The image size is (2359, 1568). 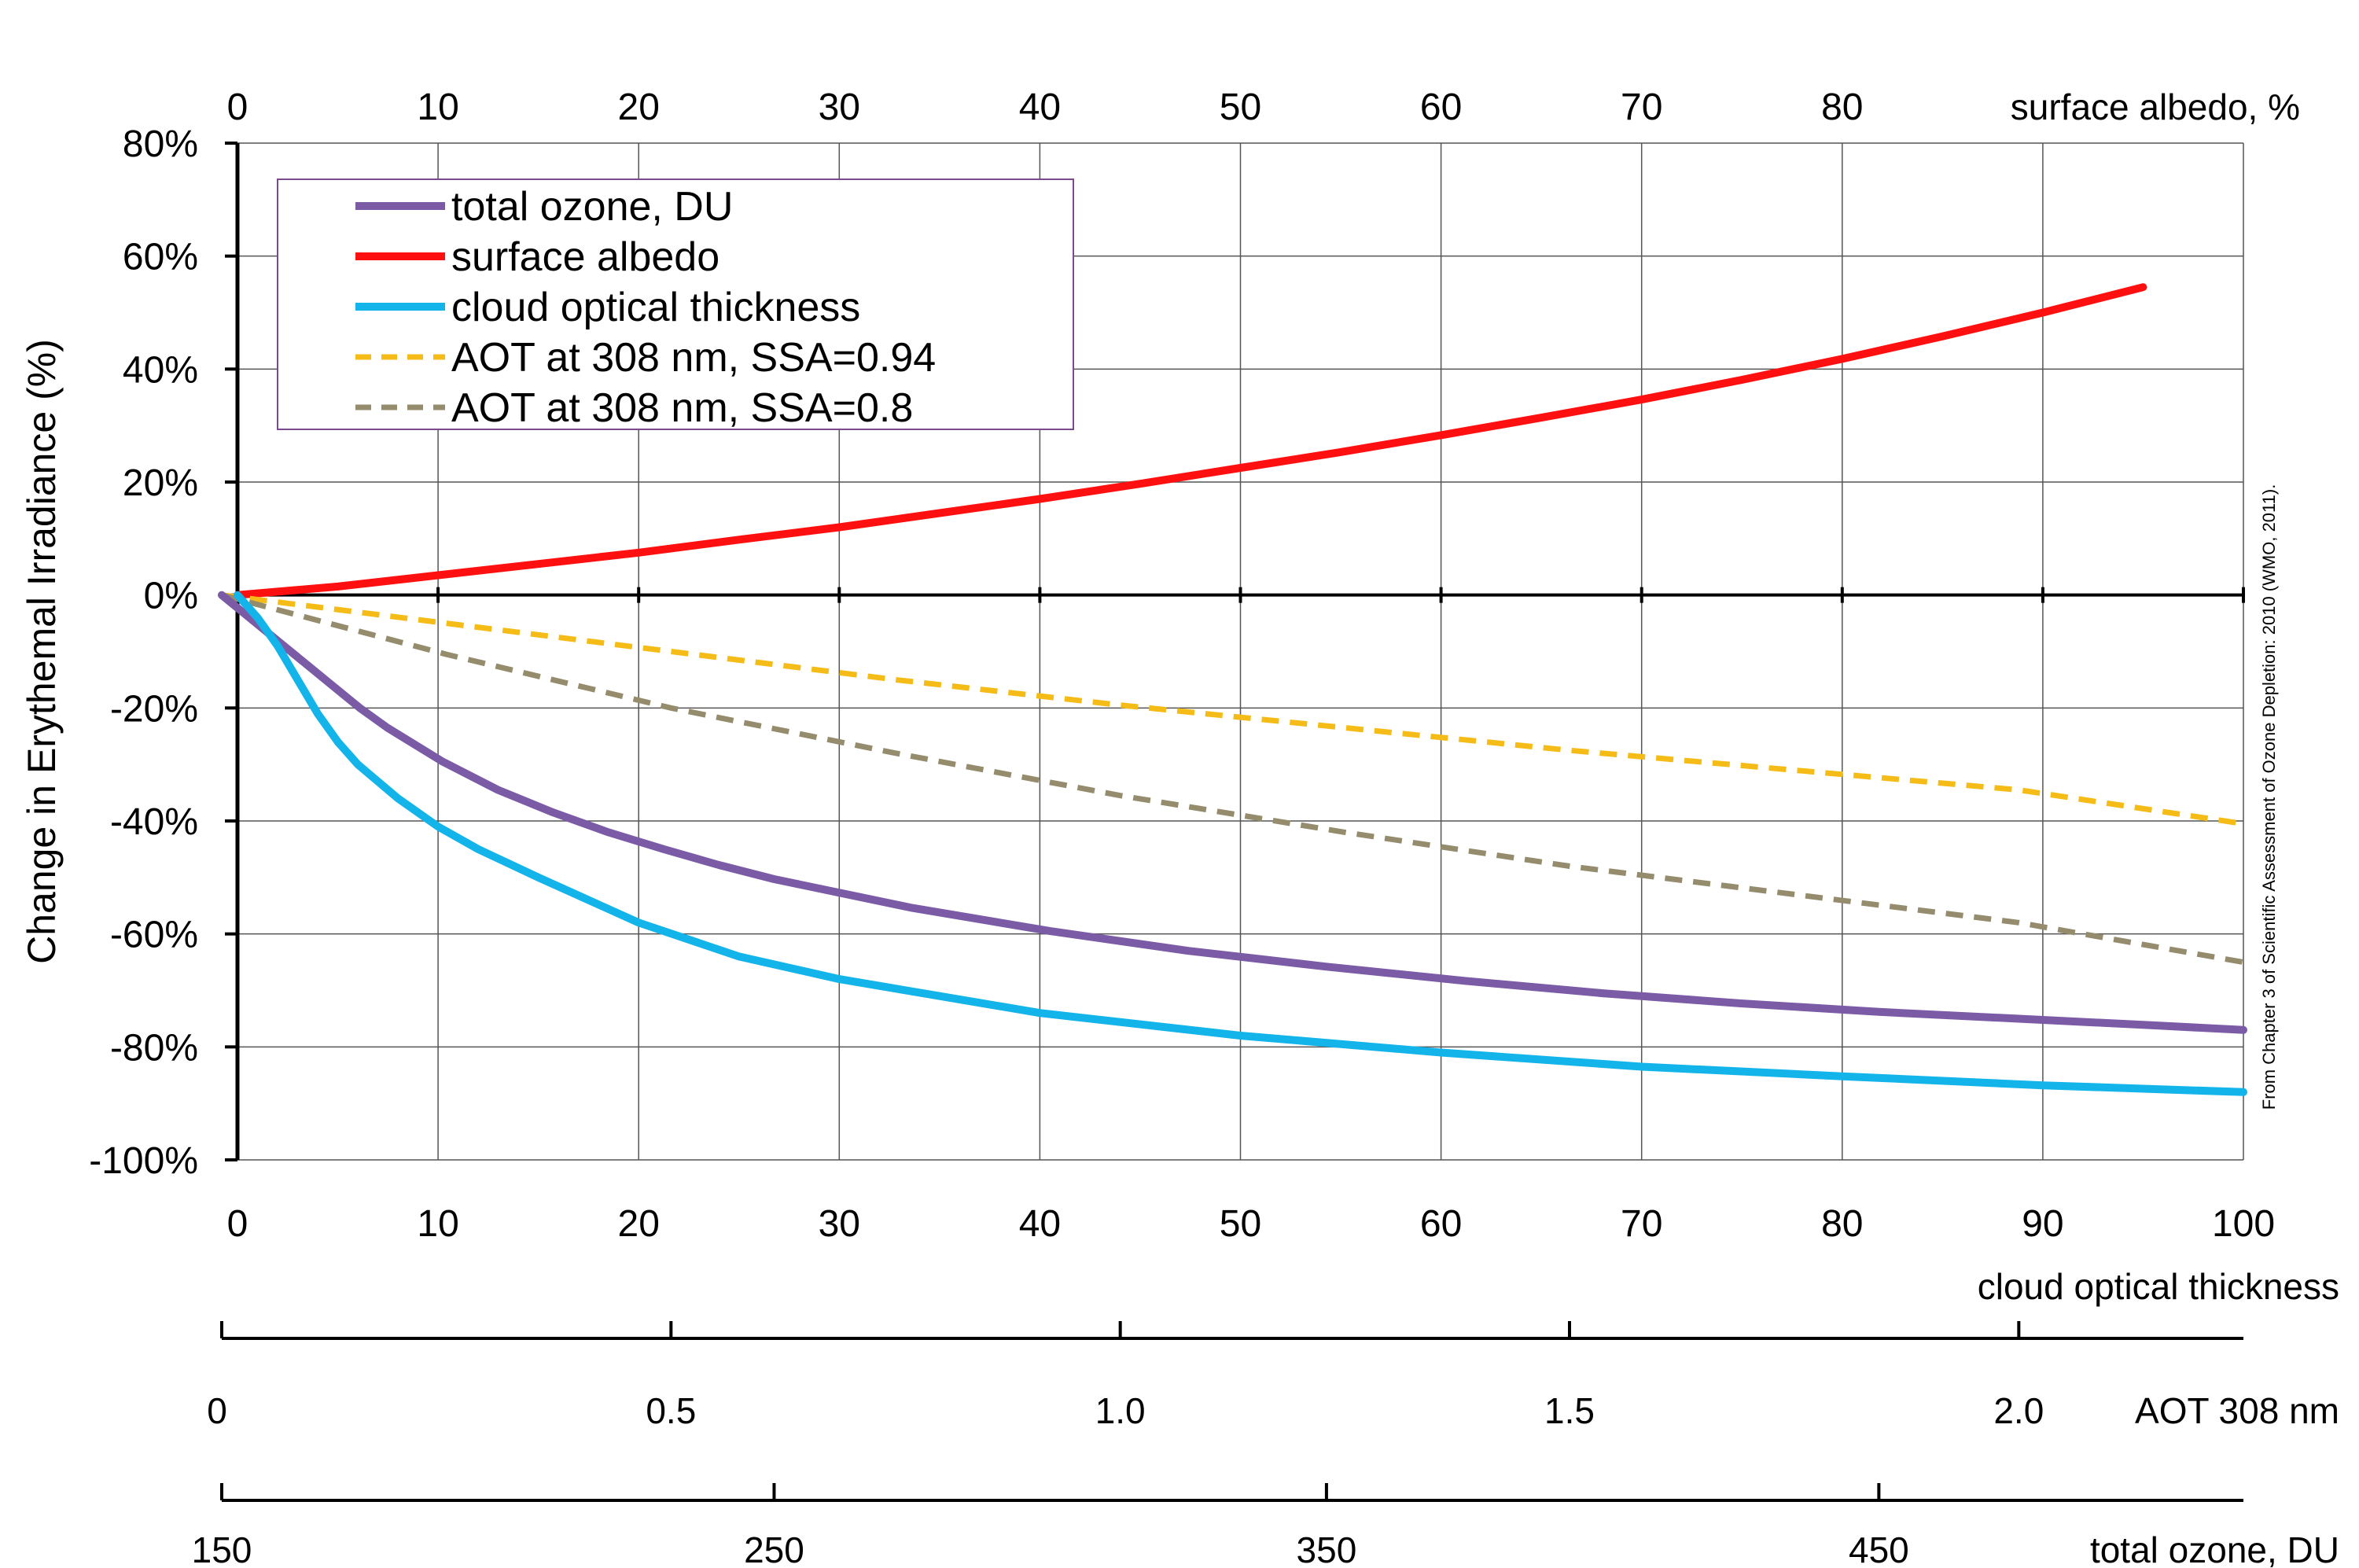 I want to click on y-tick-label: 60%, so click(x=160, y=257).